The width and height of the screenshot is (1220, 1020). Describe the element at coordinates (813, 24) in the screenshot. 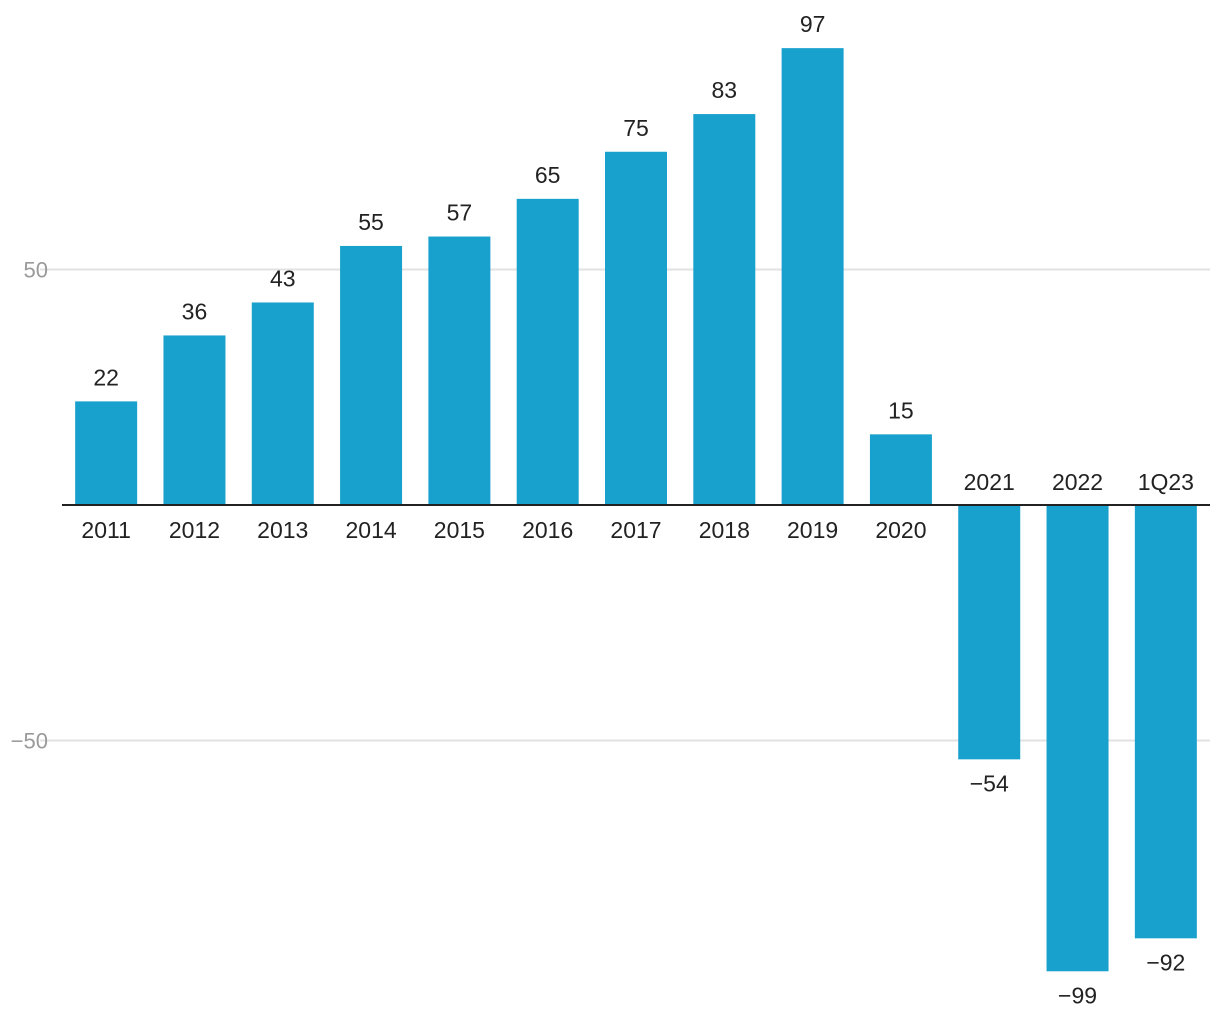

I see `value-label: 97` at that location.